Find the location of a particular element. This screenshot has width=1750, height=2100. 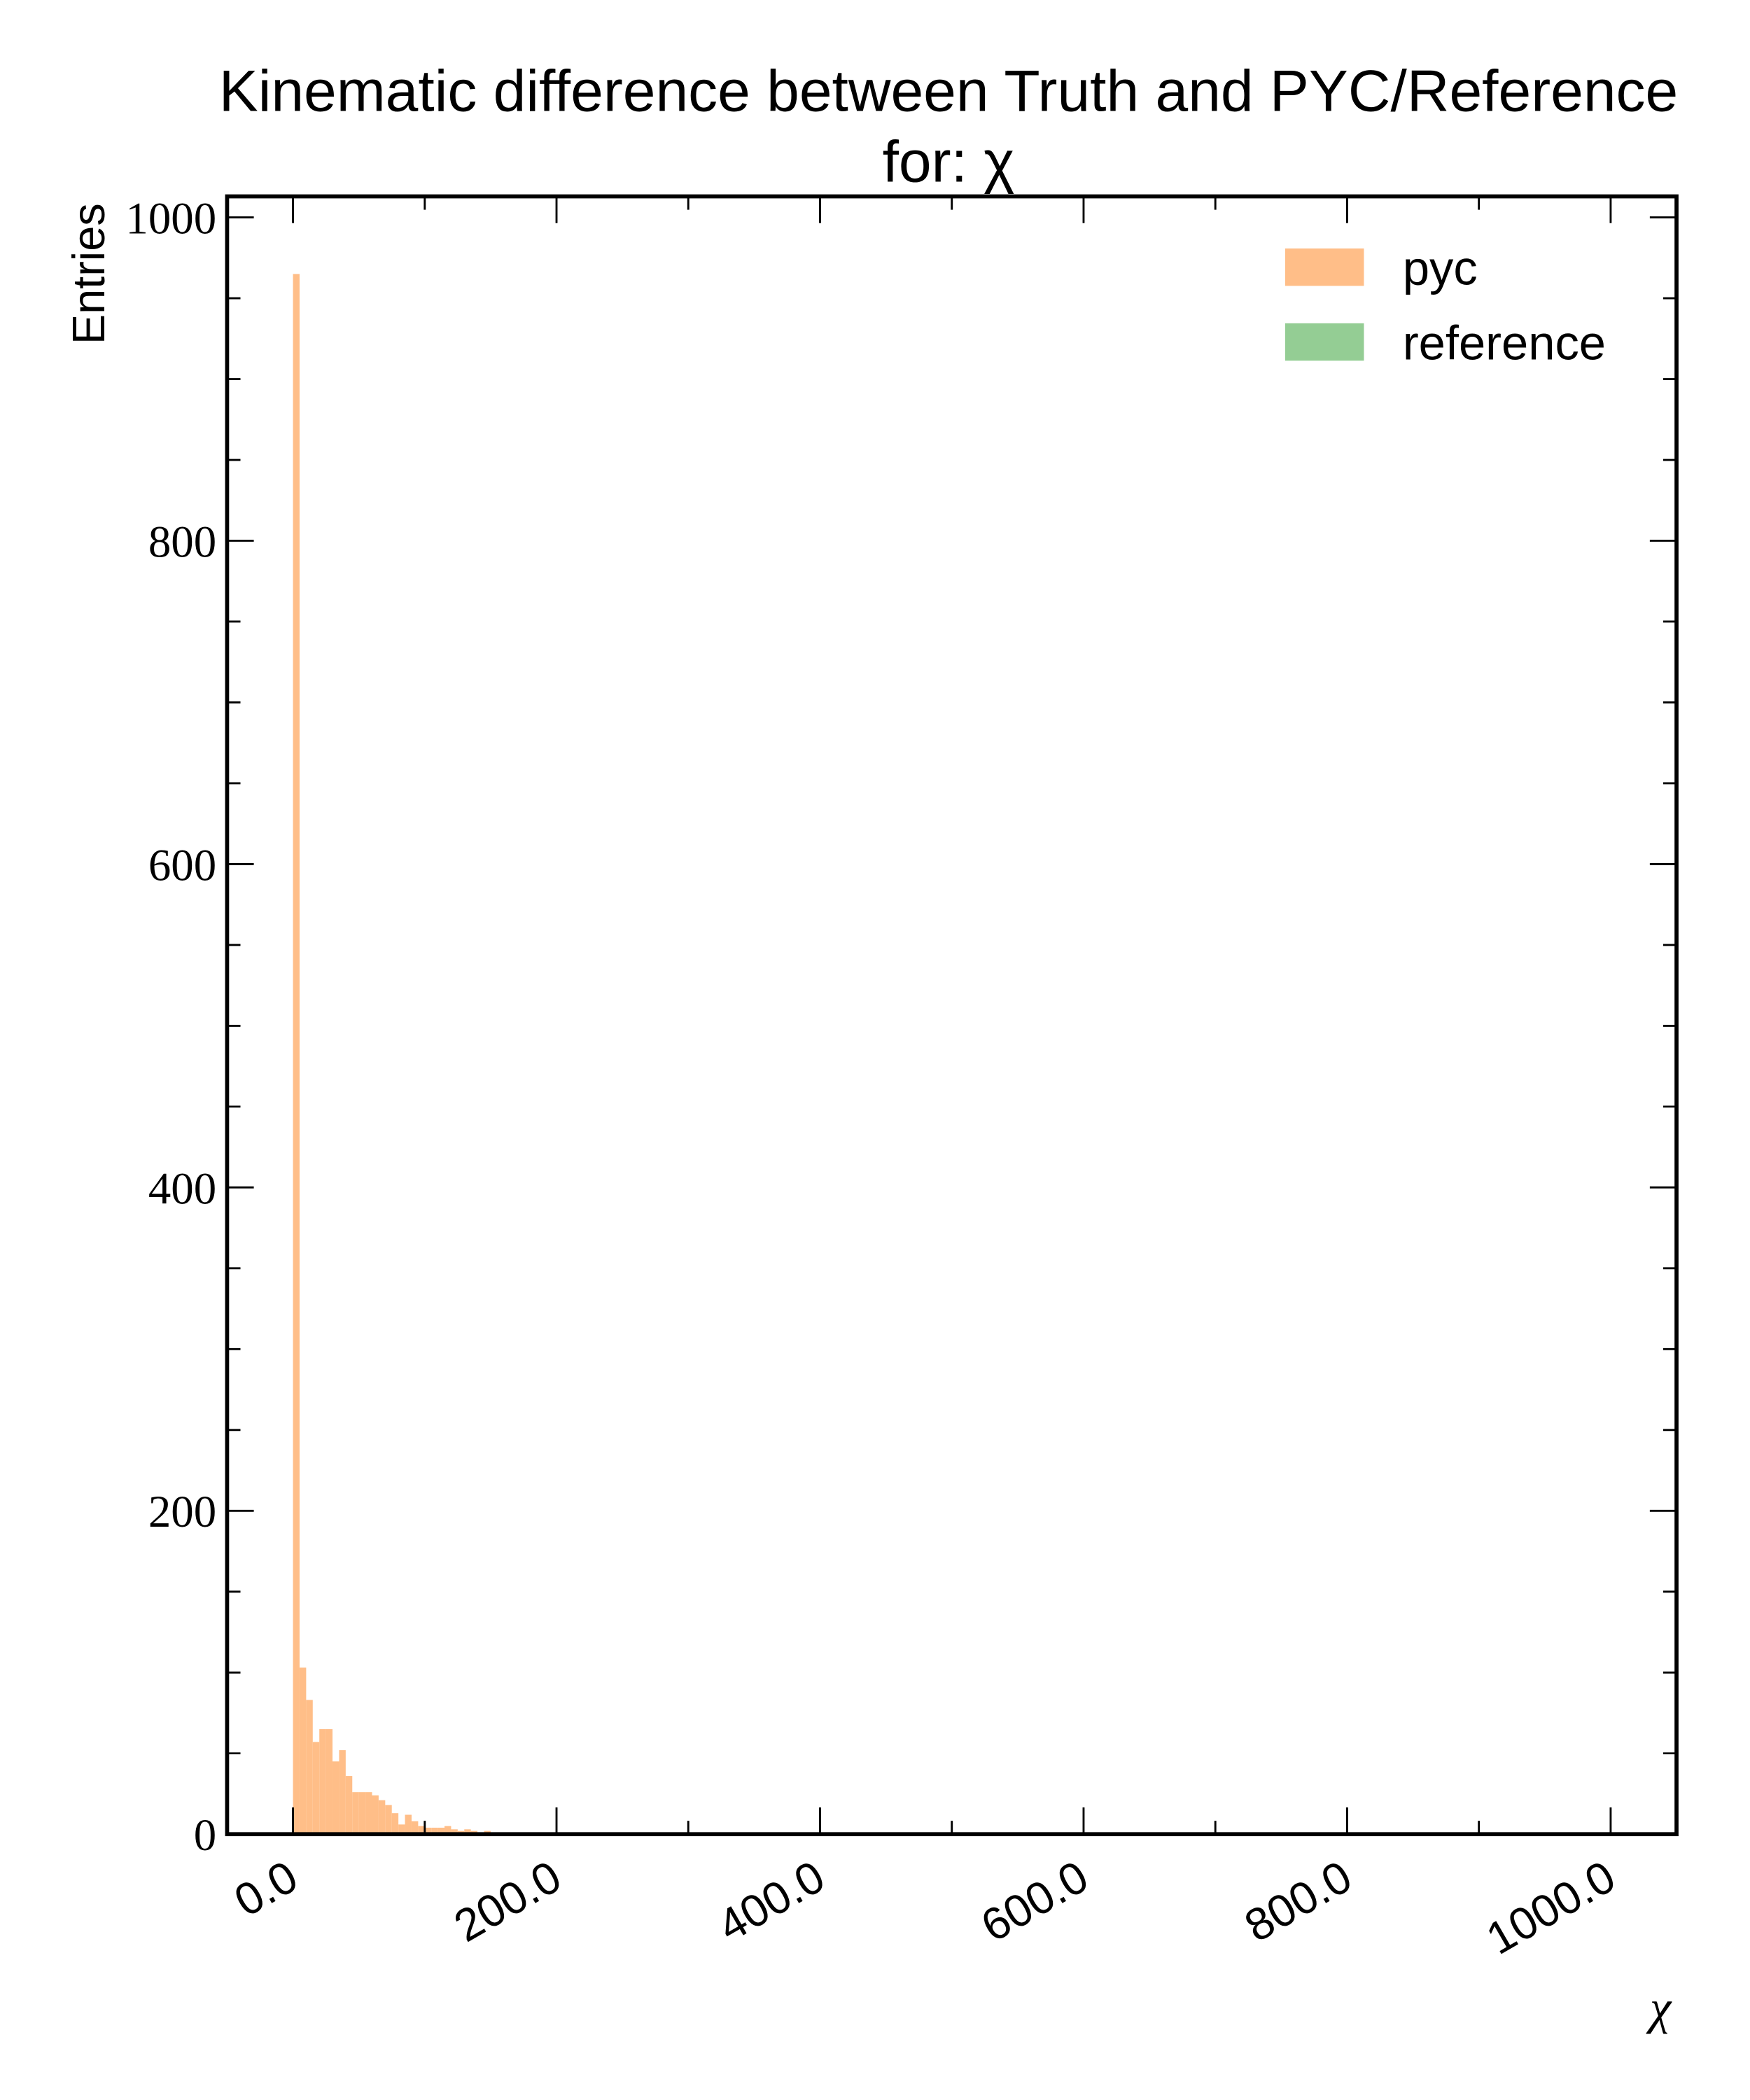

legend-label: pyc is located at coordinates (1440, 268).